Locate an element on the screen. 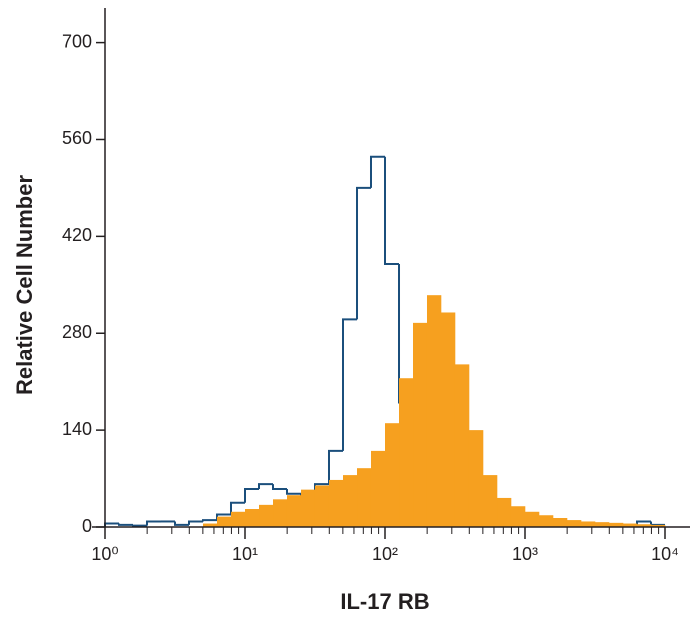  x-tick-label: 10³ is located at coordinates (525, 554).